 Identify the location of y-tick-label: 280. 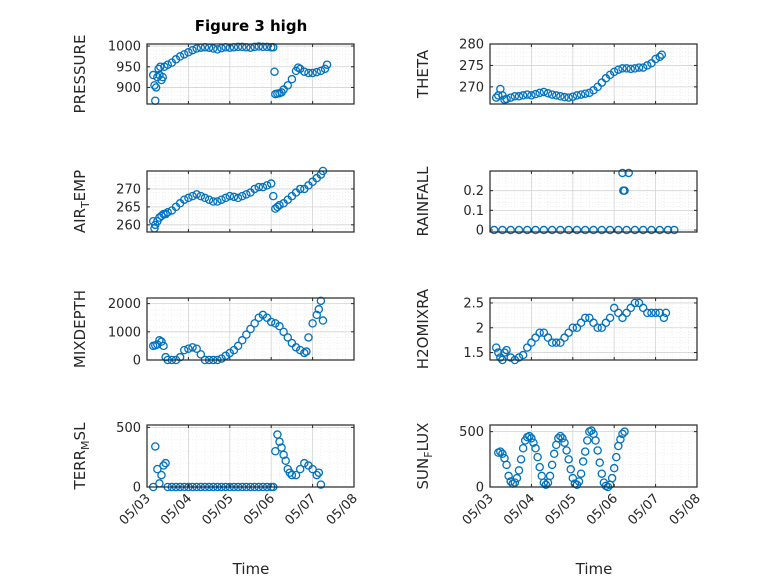
(471, 45).